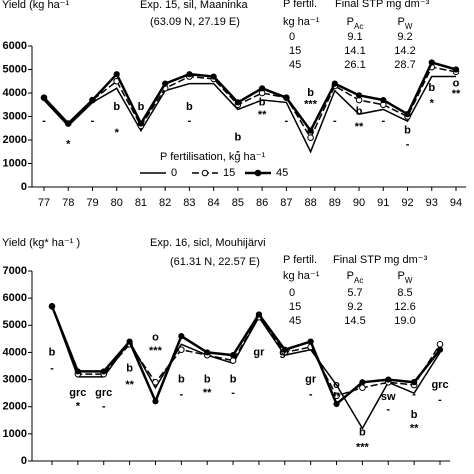  Describe the element at coordinates (404, 65) in the screenshot. I see `table-cell: 28.7` at that location.